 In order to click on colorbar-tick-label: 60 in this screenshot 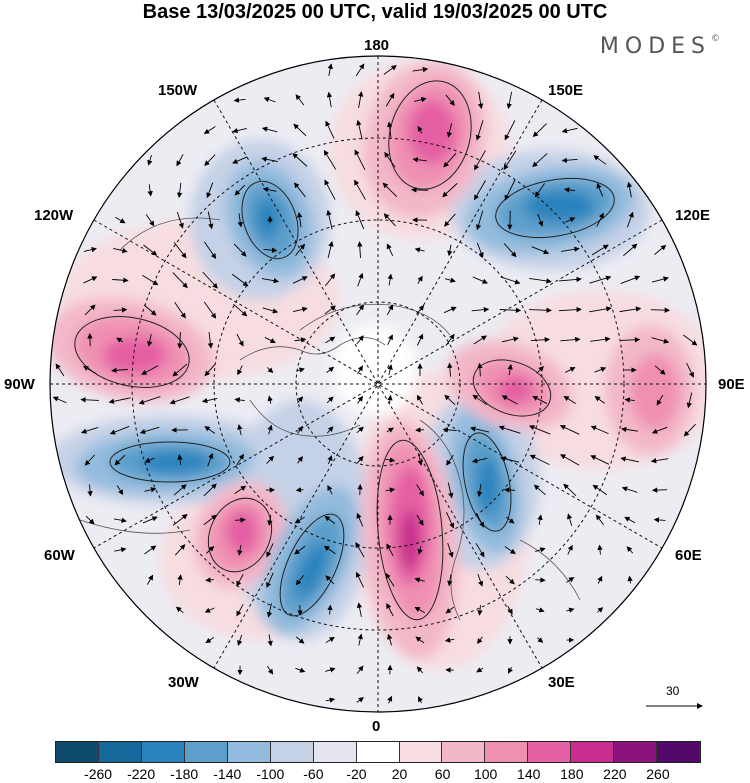, I will do `click(442, 774)`.